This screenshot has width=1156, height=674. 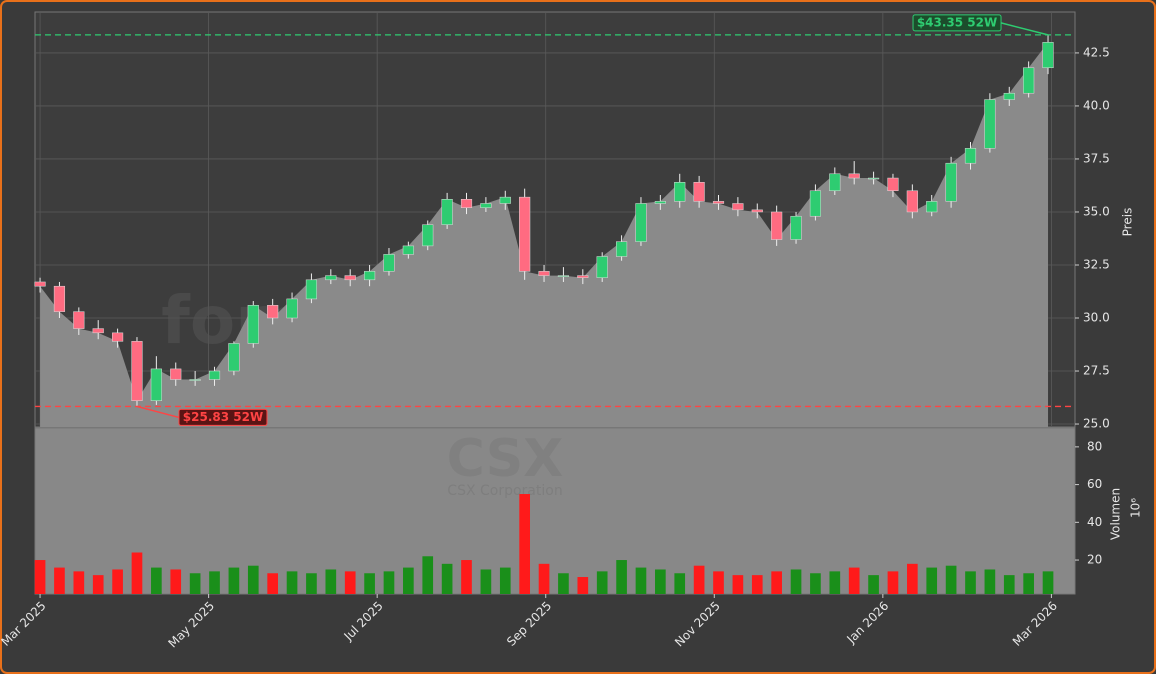 I want to click on annotation-label: $43.35 52W, so click(x=957, y=22).